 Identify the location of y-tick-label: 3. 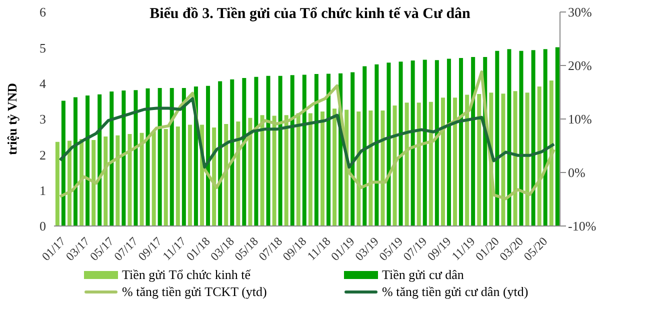
(43, 119).